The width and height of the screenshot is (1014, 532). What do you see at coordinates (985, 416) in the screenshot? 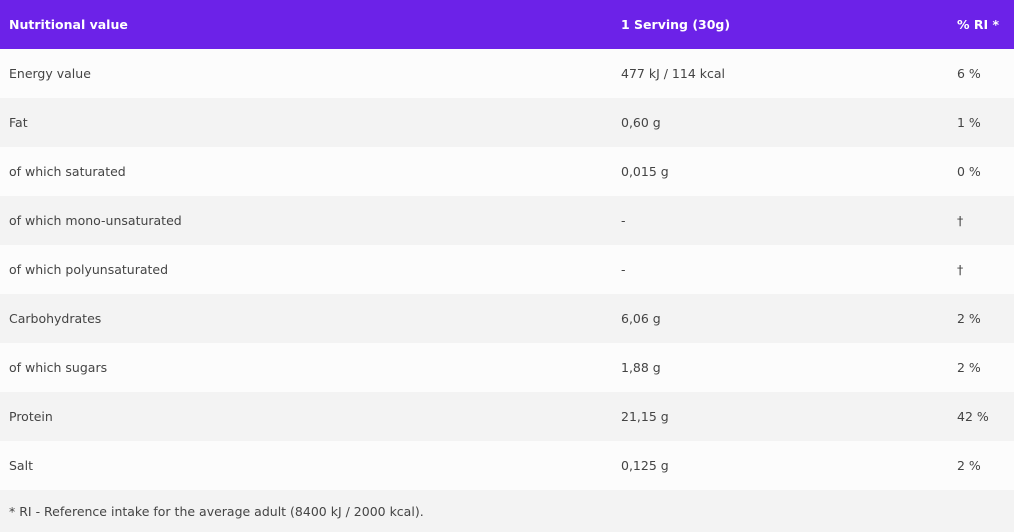
I see `ri-value: 42 %` at bounding box center [985, 416].